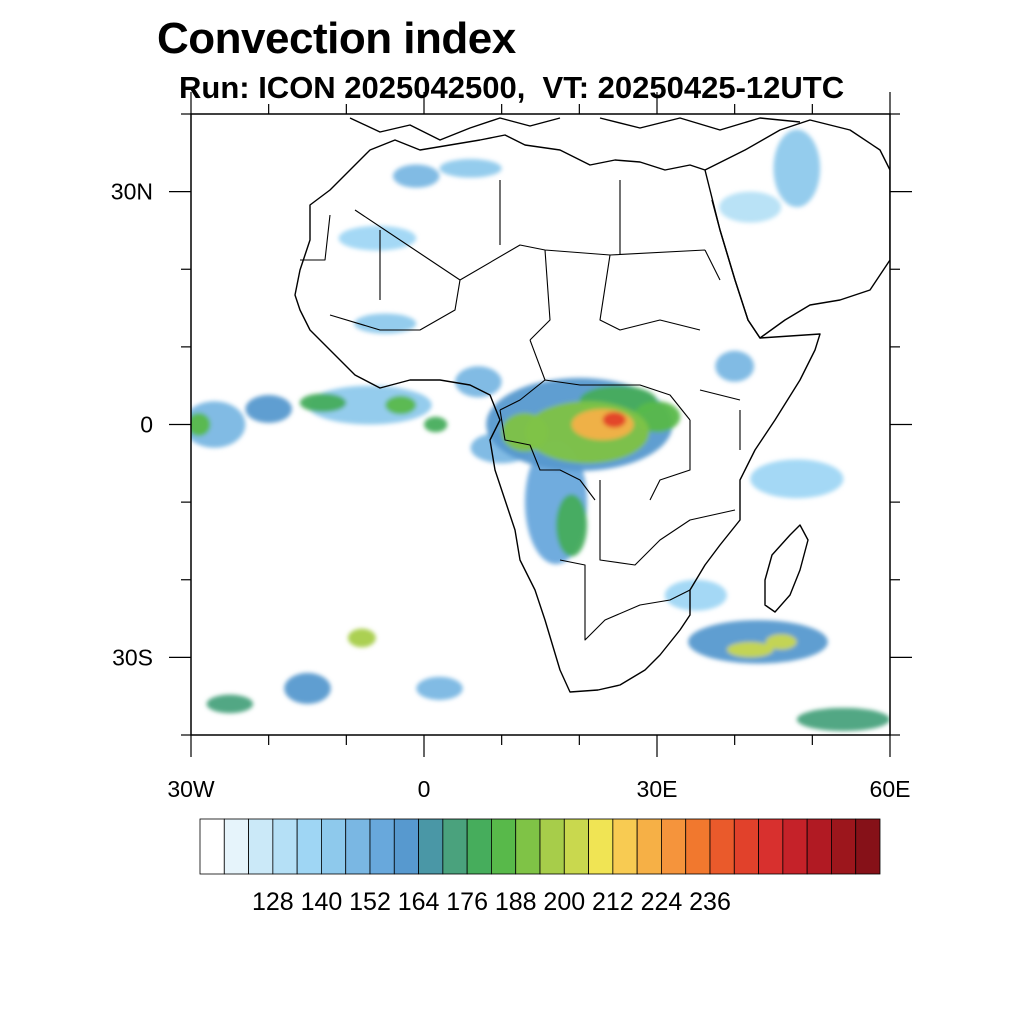  What do you see at coordinates (467, 902) in the screenshot?
I see `colorbar-label: 176` at bounding box center [467, 902].